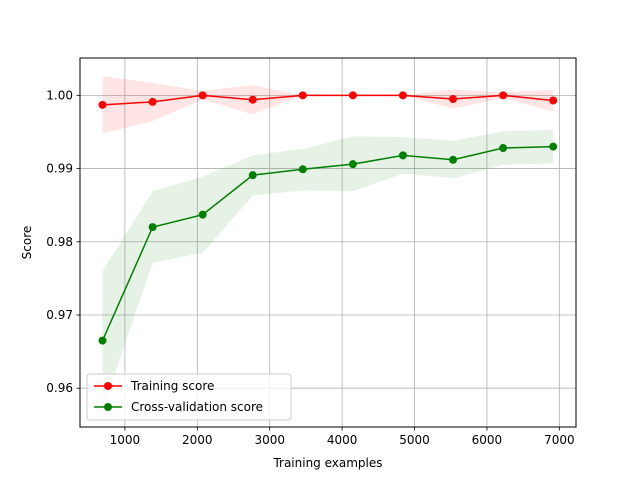 The height and width of the screenshot is (480, 640). Describe the element at coordinates (342, 440) in the screenshot. I see `x-tick-label: 4000` at that location.